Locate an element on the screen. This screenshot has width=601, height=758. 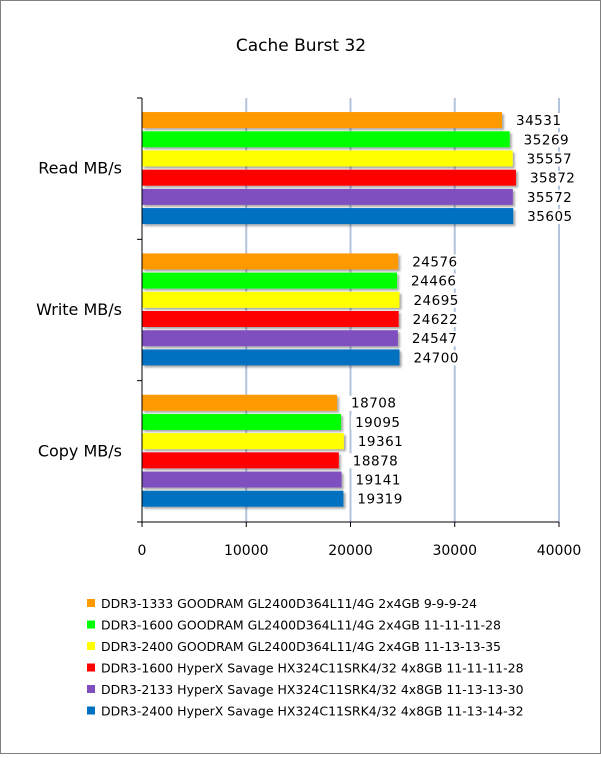
data-label: 18708 is located at coordinates (373, 404).